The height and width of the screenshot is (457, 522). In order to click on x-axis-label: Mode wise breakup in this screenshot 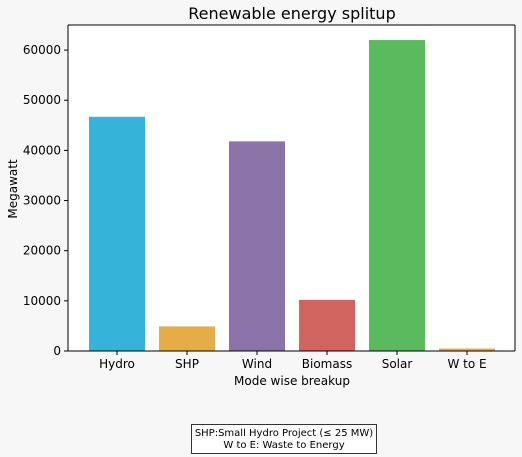, I will do `click(292, 381)`.